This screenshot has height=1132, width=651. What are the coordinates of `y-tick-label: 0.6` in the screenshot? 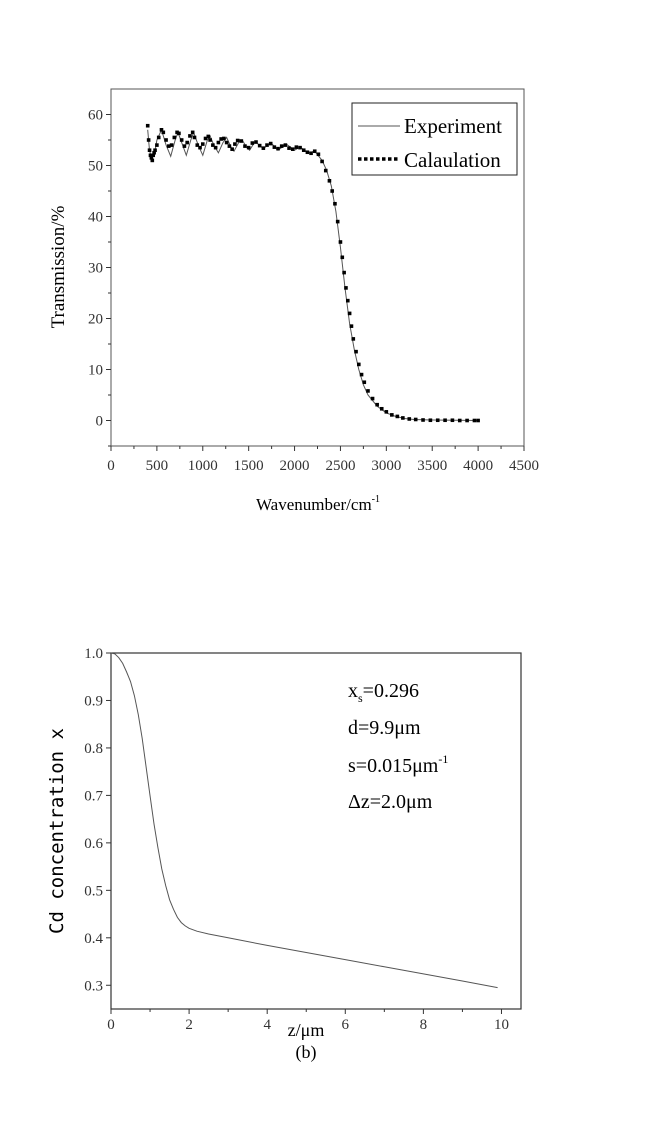 It's located at (93, 844).